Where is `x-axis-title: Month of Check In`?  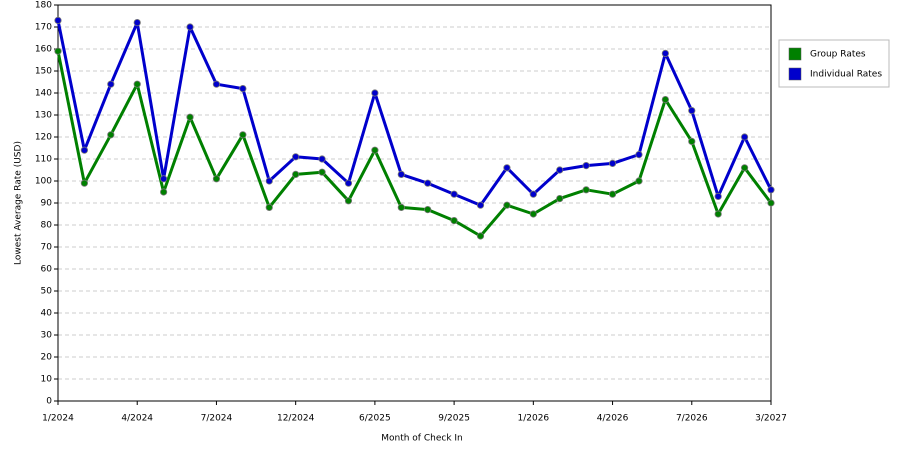
x-axis-title: Month of Check In is located at coordinates (422, 439).